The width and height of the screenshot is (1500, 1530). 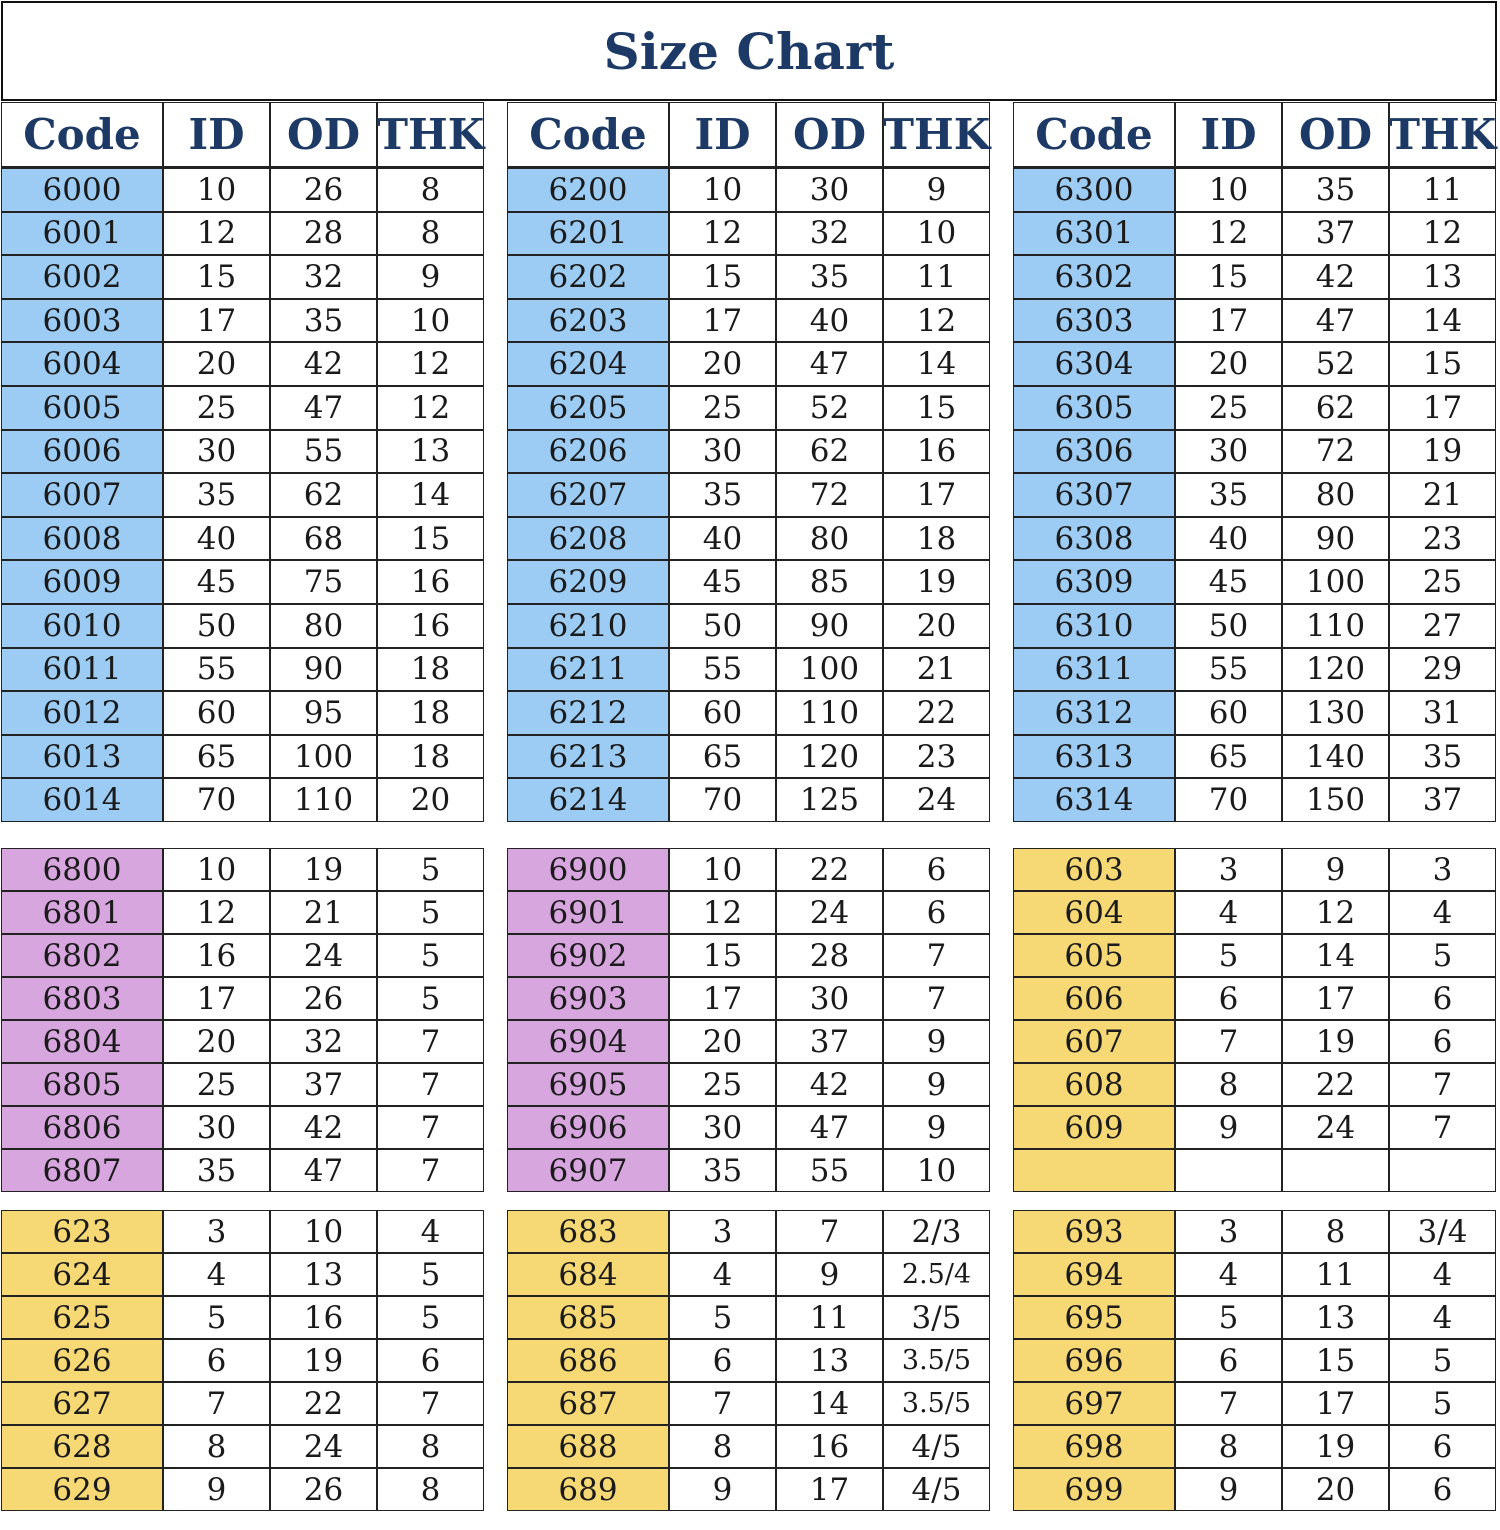 What do you see at coordinates (829, 135) in the screenshot?
I see `header-od: OD` at bounding box center [829, 135].